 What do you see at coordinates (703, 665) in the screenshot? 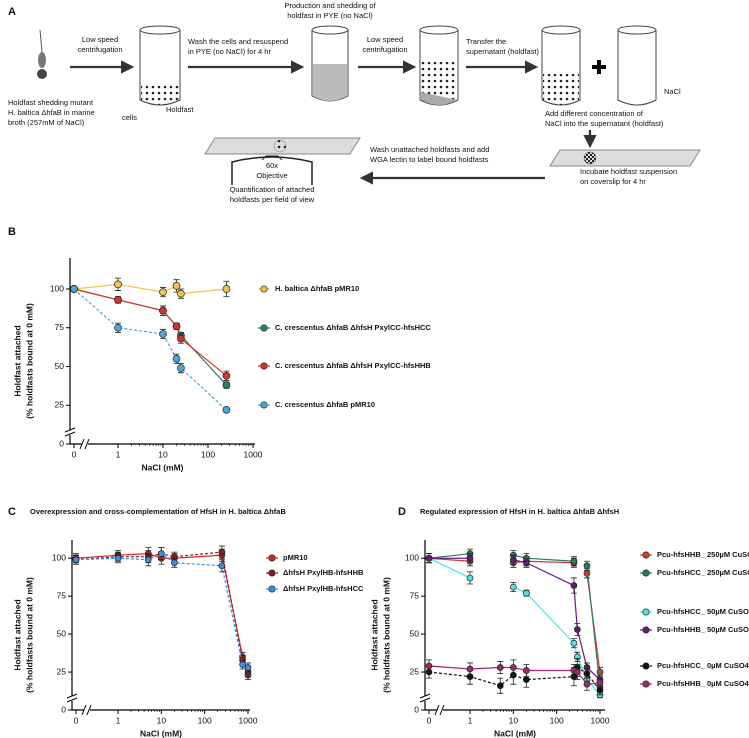
I see `legend-label: Pcu-hfsHCC_ 0µM CuSO4` at bounding box center [703, 665].